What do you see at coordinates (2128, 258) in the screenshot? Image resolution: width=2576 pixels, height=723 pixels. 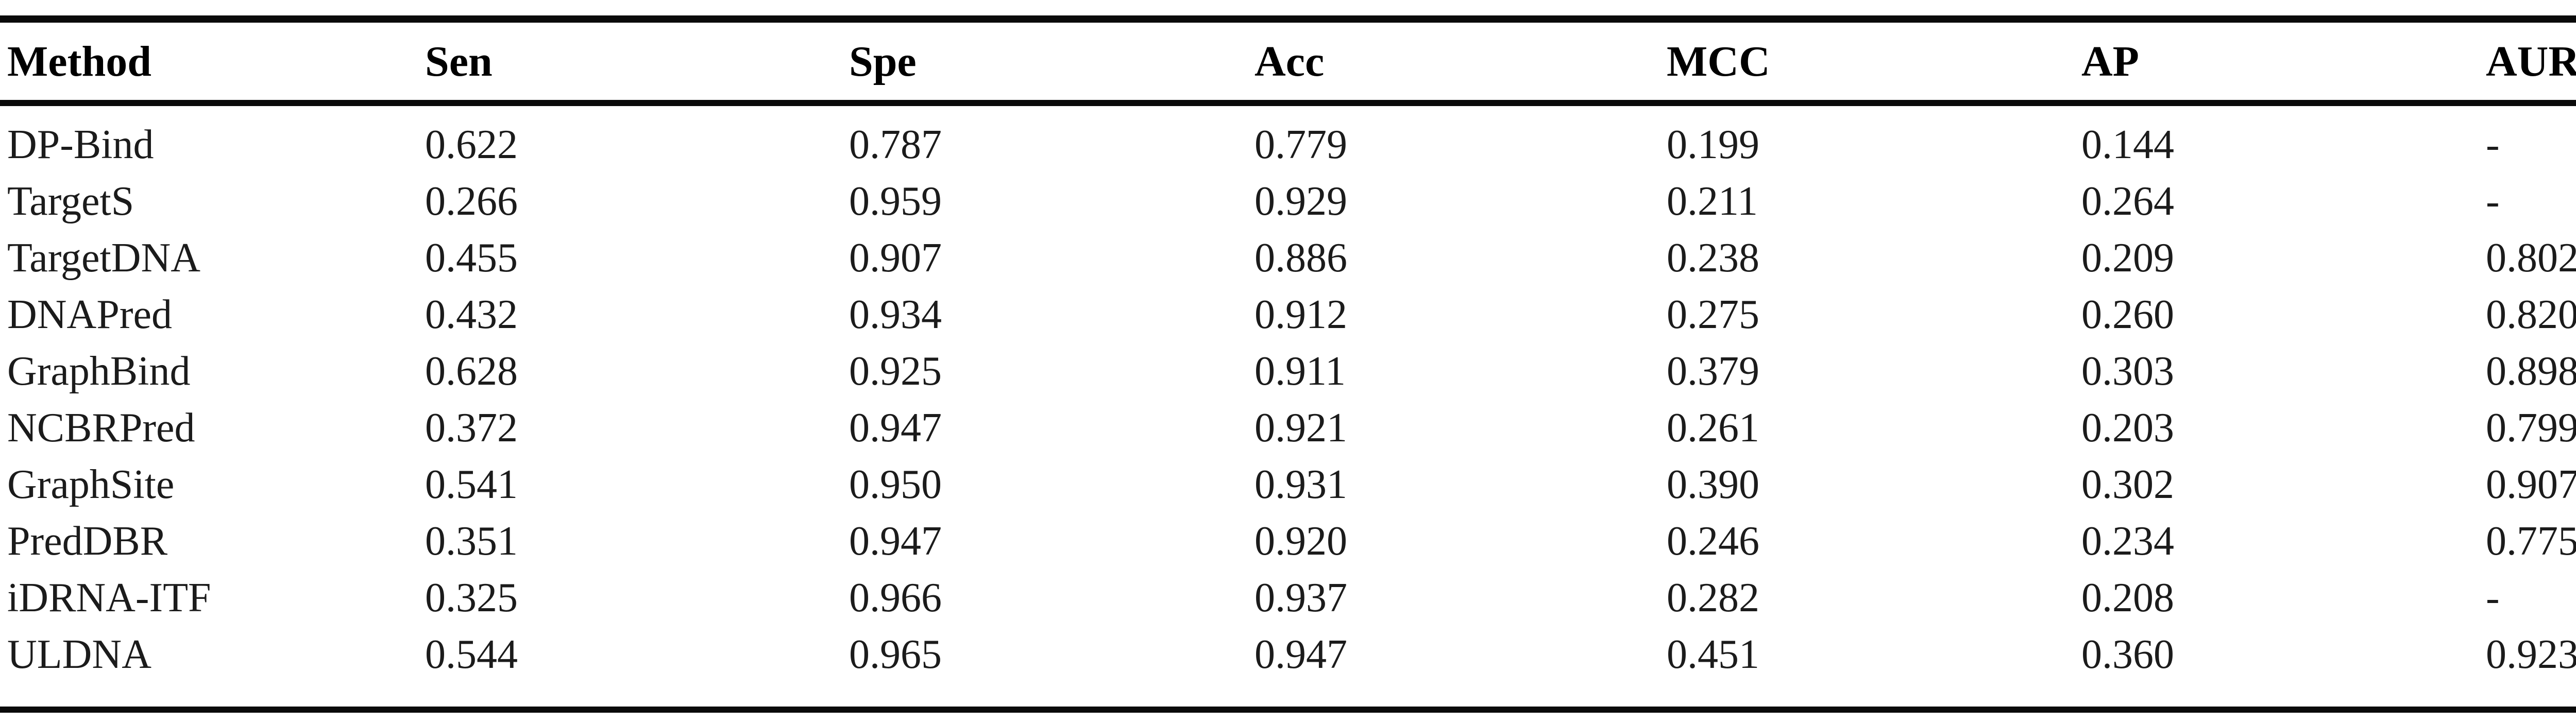 I see `ap-cell: 0.209` at bounding box center [2128, 258].